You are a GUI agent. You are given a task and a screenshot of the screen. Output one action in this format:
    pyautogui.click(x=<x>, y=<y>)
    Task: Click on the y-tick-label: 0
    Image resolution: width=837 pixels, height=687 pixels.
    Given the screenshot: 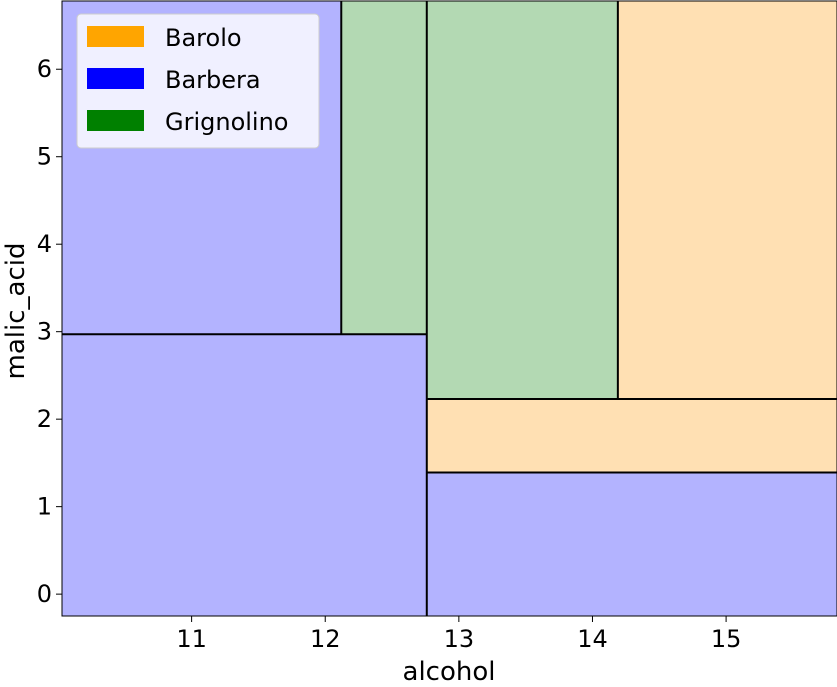 What is the action you would take?
    pyautogui.click(x=44, y=594)
    